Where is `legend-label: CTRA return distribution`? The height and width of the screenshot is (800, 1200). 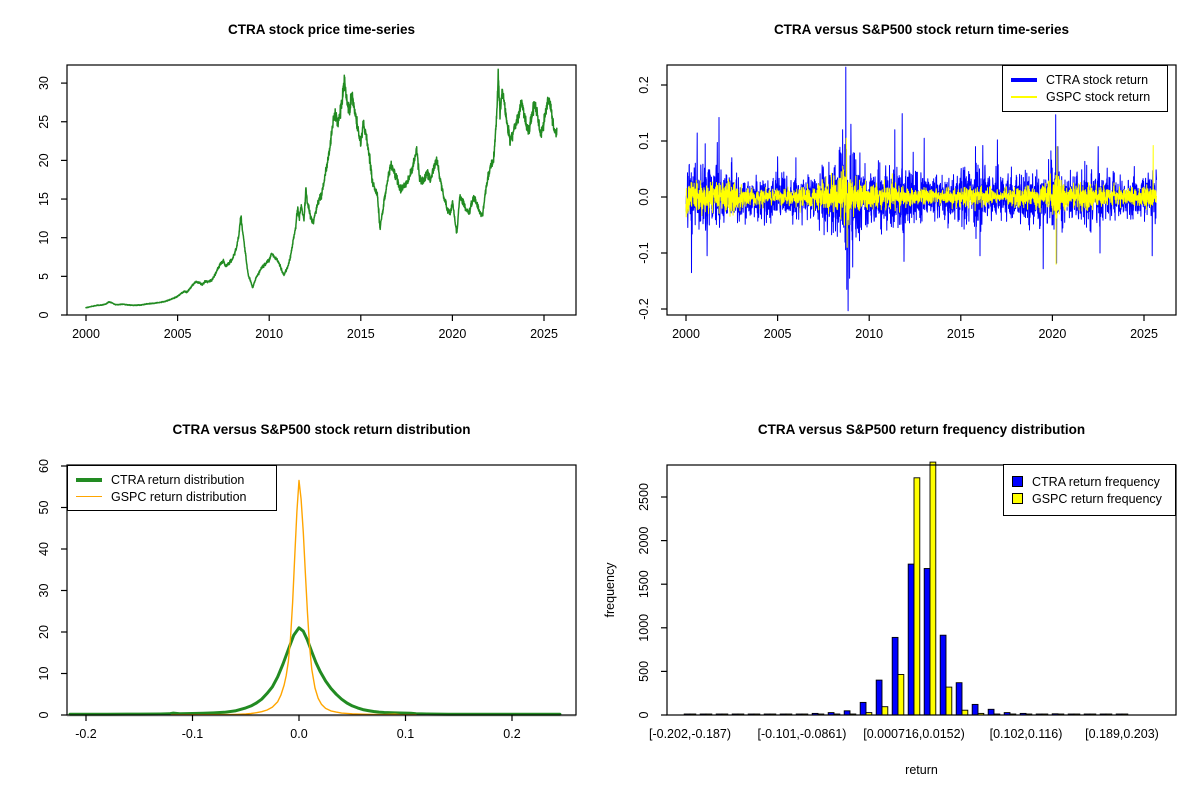 legend-label: CTRA return distribution is located at coordinates (178, 479).